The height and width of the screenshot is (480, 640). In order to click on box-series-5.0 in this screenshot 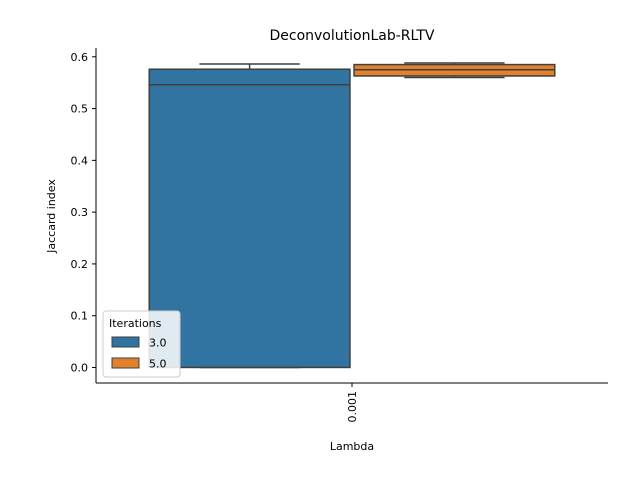, I will do `click(454, 70)`.